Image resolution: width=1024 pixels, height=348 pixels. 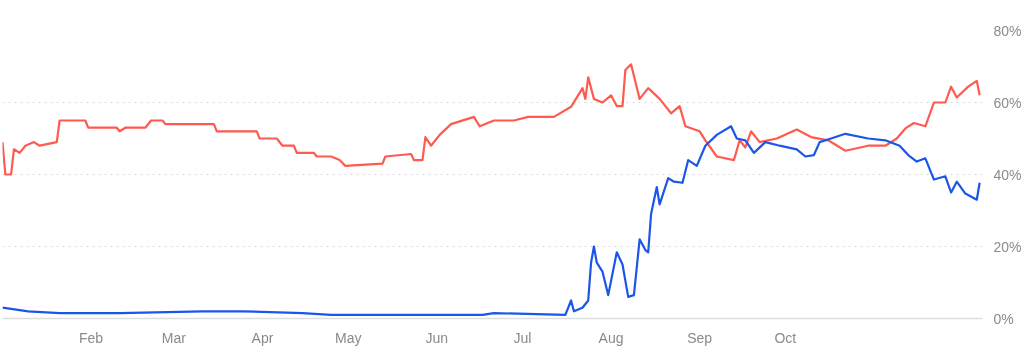 What do you see at coordinates (174, 337) in the screenshot?
I see `x-tick-label: Mar` at bounding box center [174, 337].